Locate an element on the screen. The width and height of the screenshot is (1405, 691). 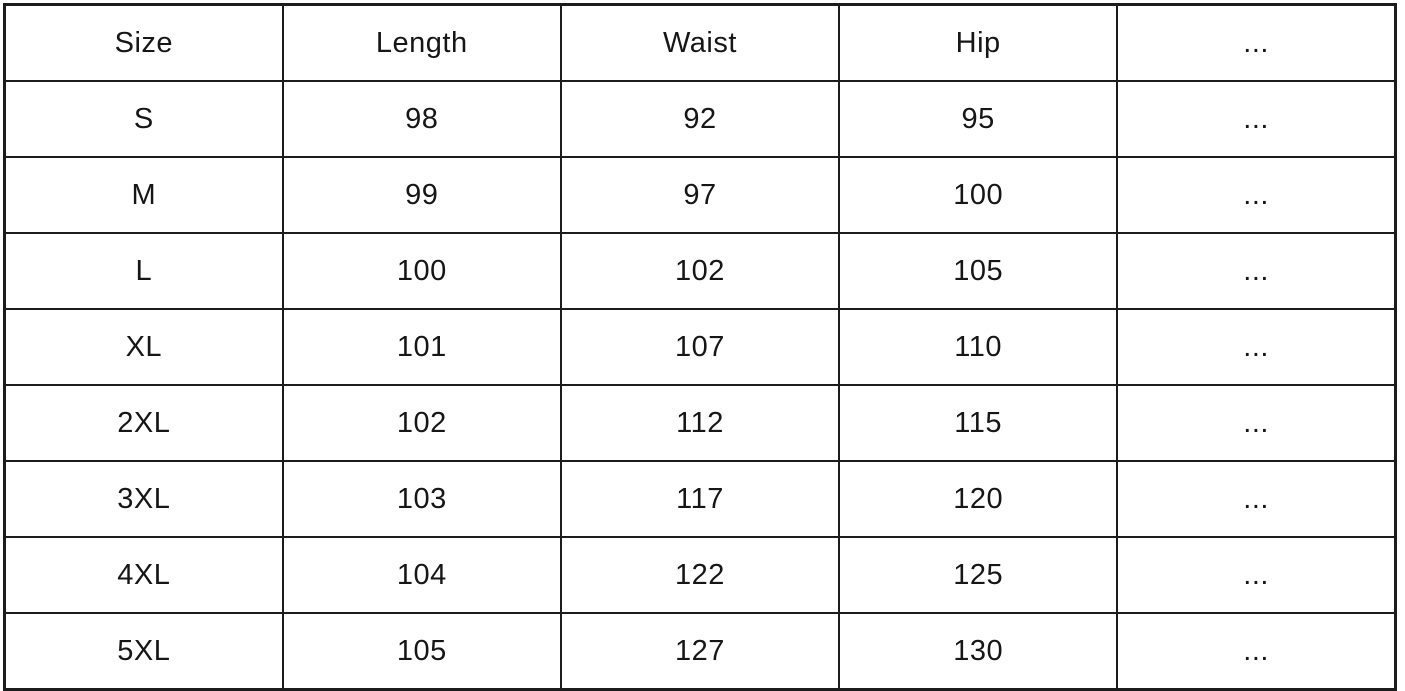
length-cell: 98 is located at coordinates (421, 119).